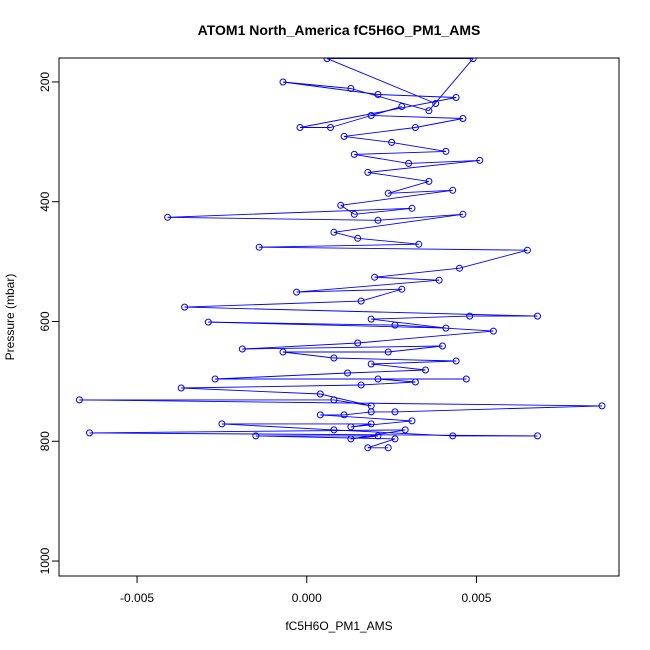 The image size is (650, 650). What do you see at coordinates (307, 598) in the screenshot?
I see `x-tick-label: 0.000` at bounding box center [307, 598].